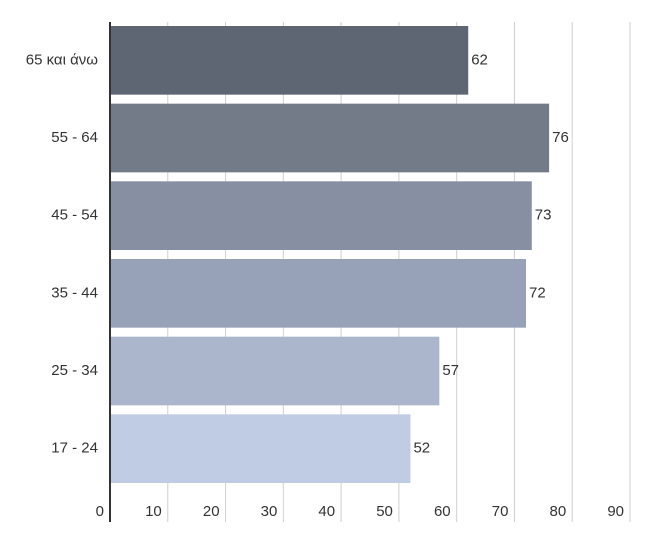 This screenshot has height=550, width=655. Describe the element at coordinates (62, 59) in the screenshot. I see `y-tick-label: 65 και άνω` at that location.